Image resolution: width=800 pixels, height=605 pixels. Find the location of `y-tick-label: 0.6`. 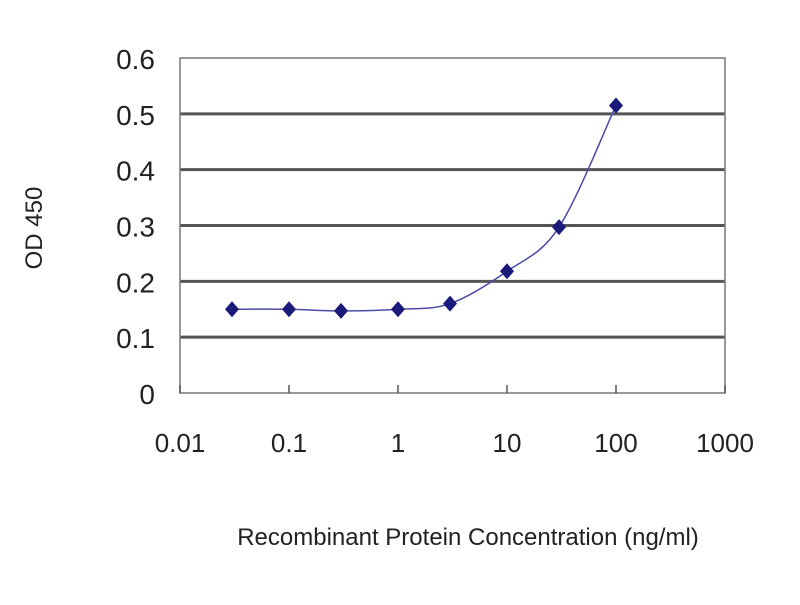

y-tick-label: 0.6 is located at coordinates (135, 59).